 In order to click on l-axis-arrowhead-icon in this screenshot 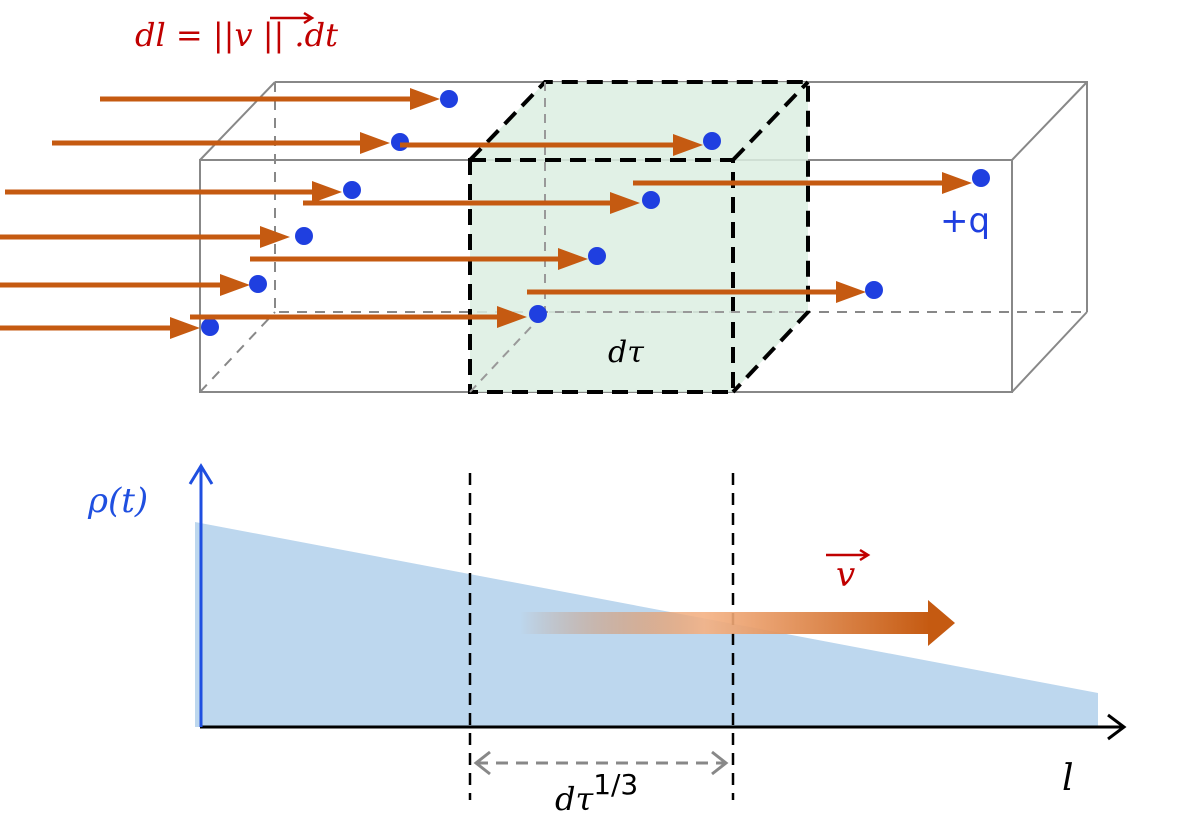, I will do `click(1117, 727)`.